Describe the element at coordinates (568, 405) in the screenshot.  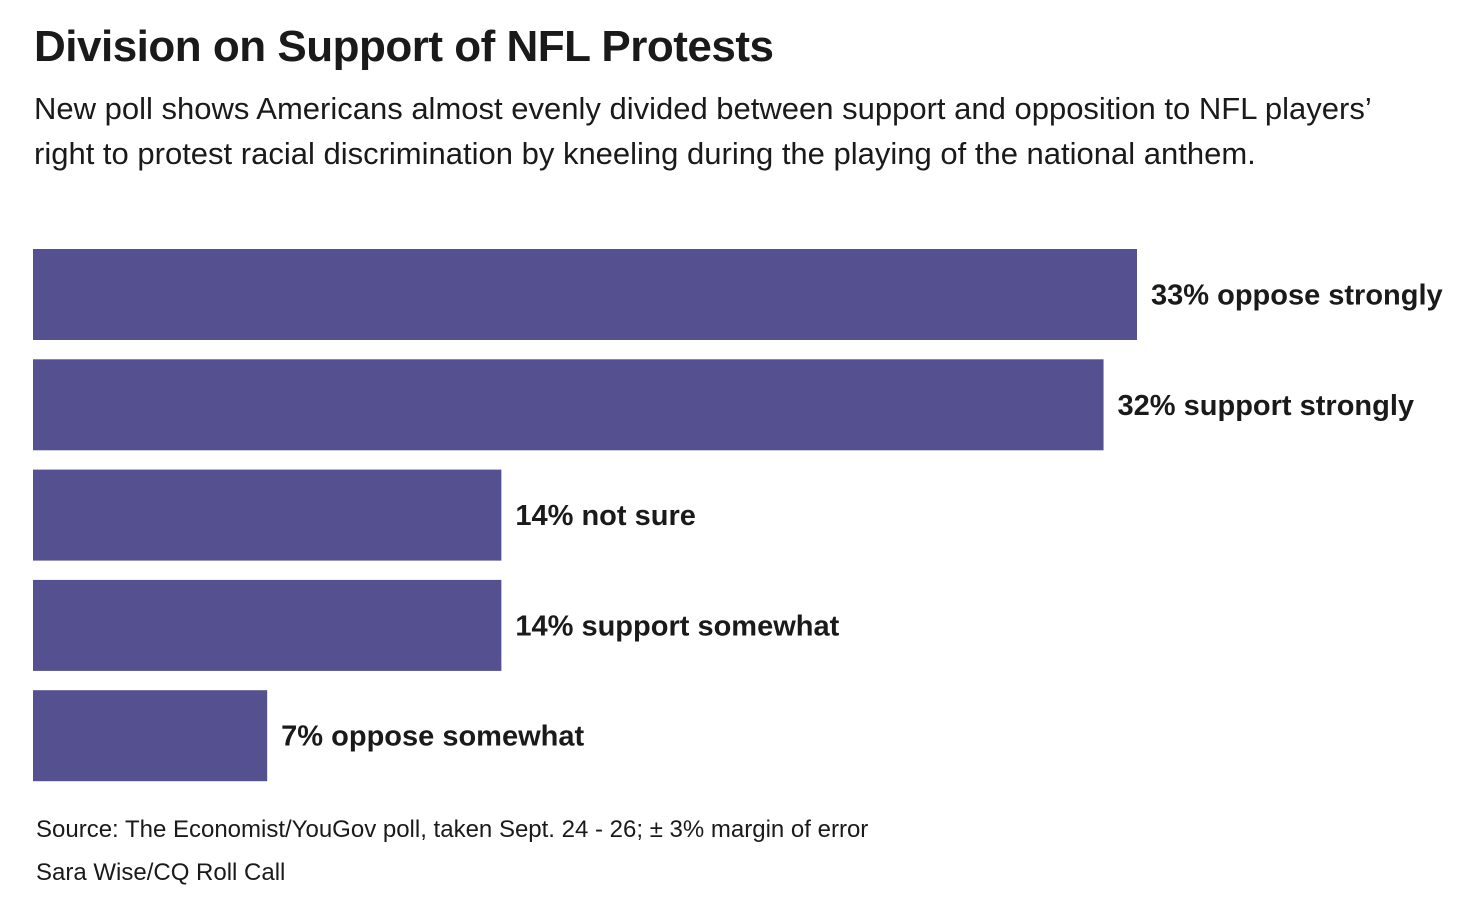
I see `bar-support-strongly` at that location.